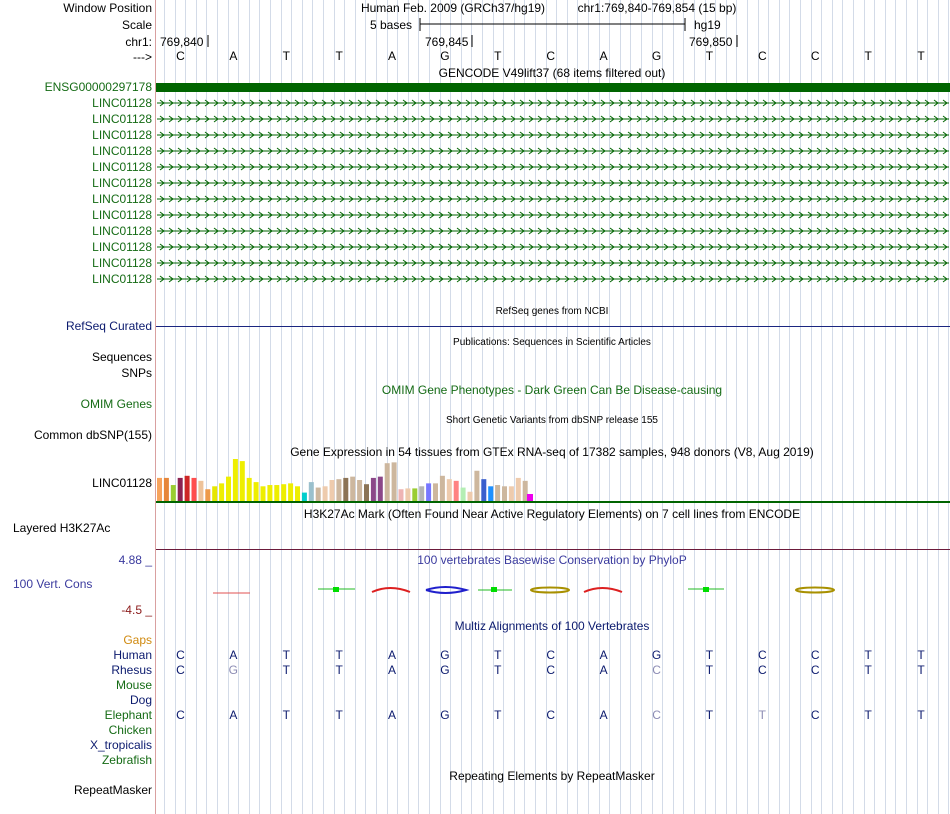  What do you see at coordinates (126, 760) in the screenshot?
I see `species-label: Zebrafish` at bounding box center [126, 760].